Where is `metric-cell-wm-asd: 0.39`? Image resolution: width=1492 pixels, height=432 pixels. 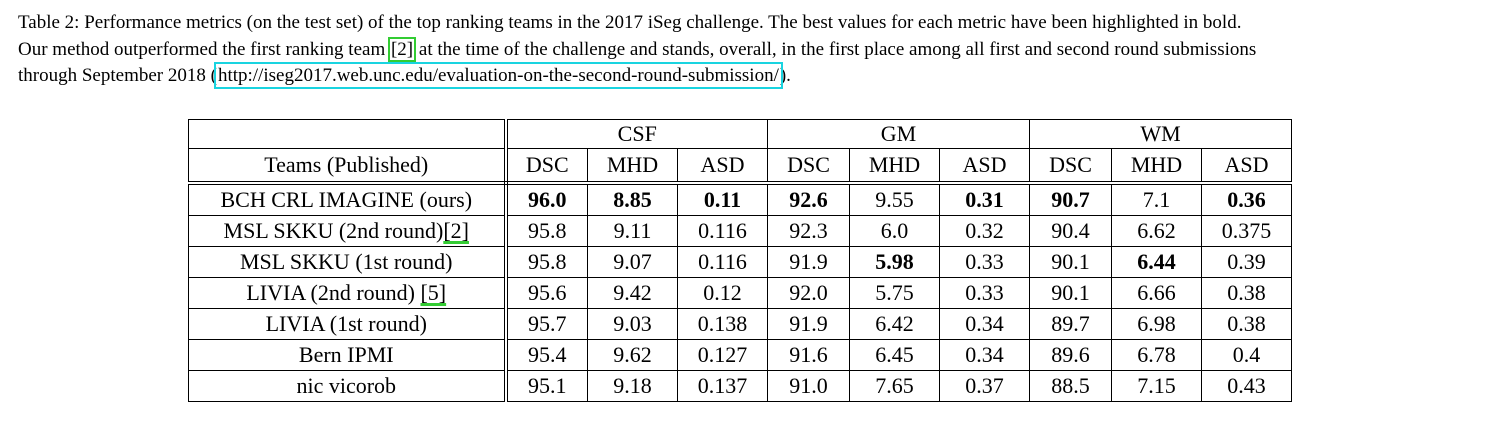 metric-cell-wm-asd: 0.39 is located at coordinates (1246, 262).